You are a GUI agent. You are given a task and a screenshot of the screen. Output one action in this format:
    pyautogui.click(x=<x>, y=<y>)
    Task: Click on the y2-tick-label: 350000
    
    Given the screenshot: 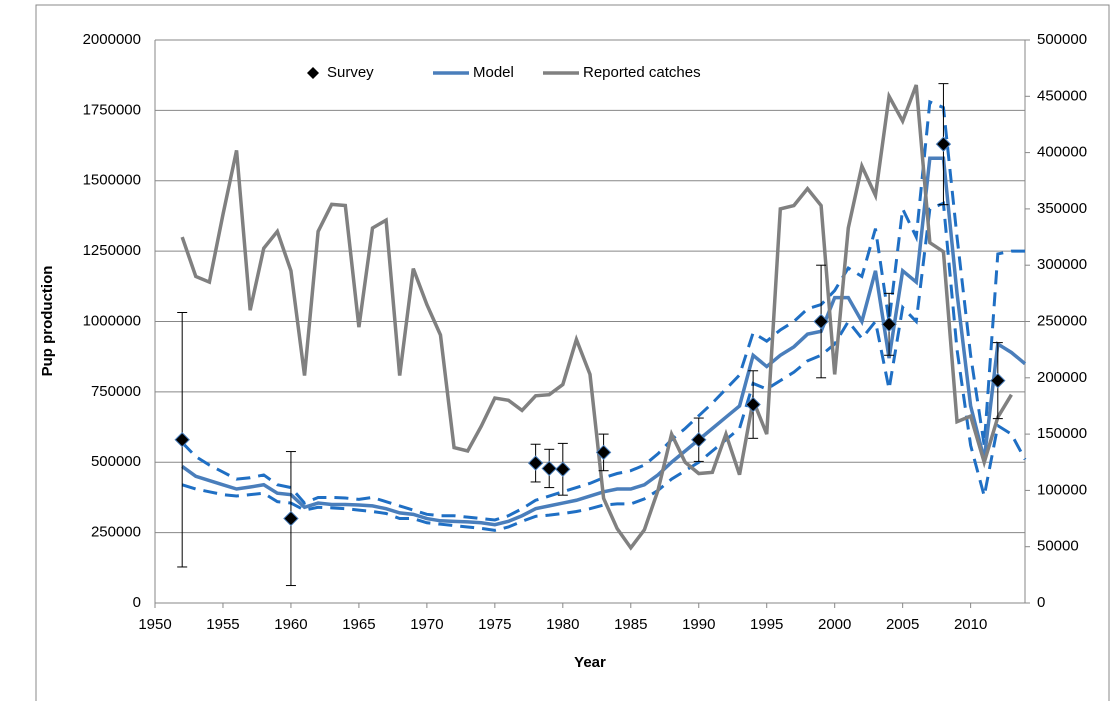 What is the action you would take?
    pyautogui.click(x=1062, y=208)
    